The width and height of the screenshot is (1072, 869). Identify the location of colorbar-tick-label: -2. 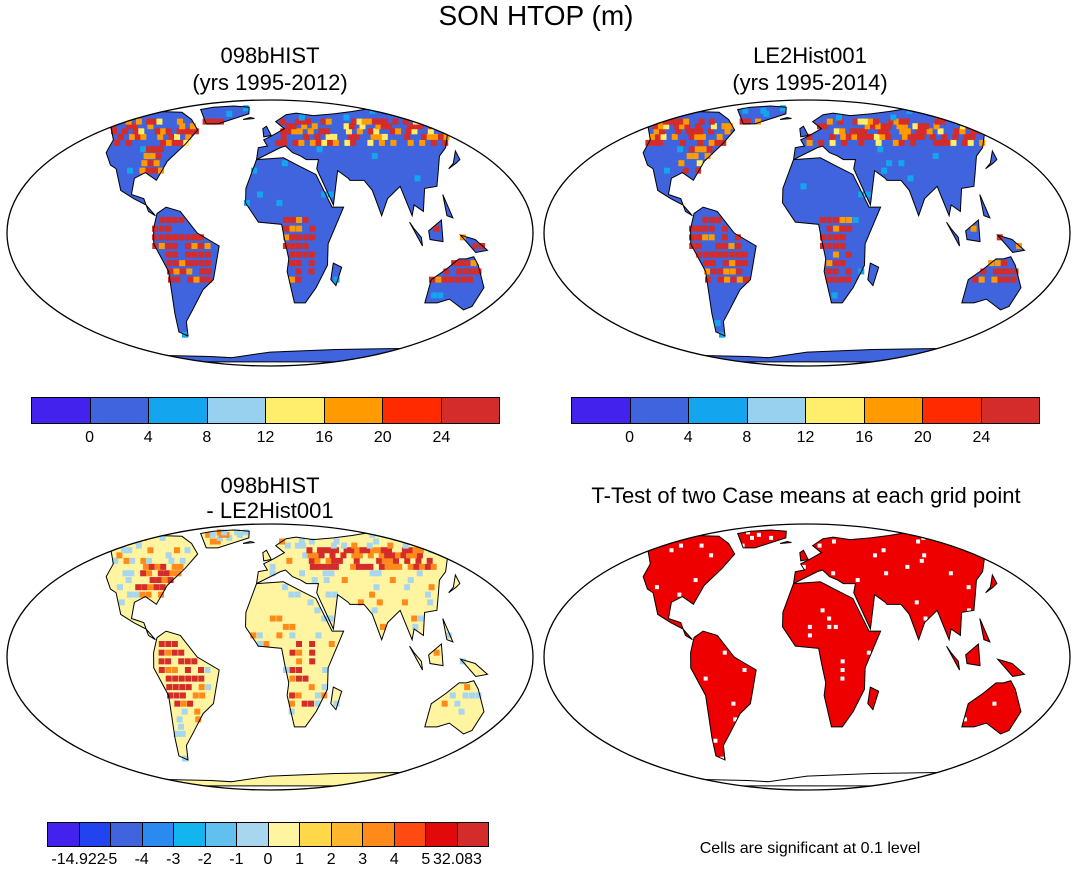
(204, 859).